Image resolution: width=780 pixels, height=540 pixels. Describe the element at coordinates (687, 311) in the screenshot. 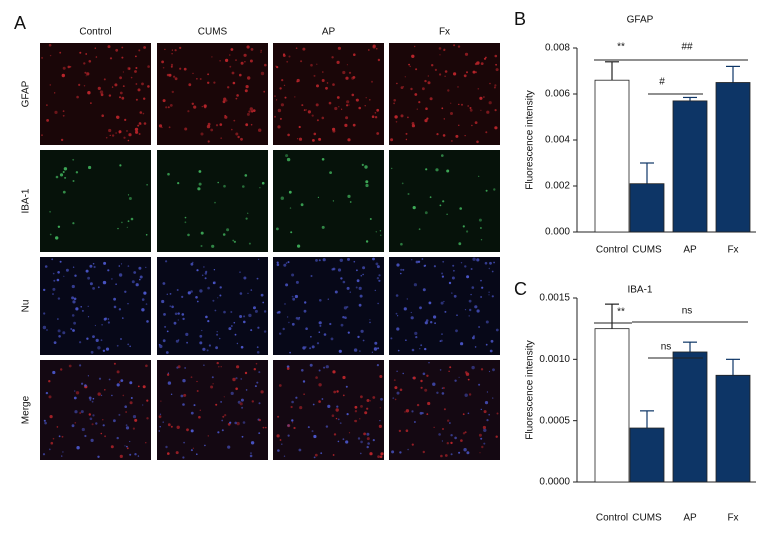

I see `significance: ns` at that location.